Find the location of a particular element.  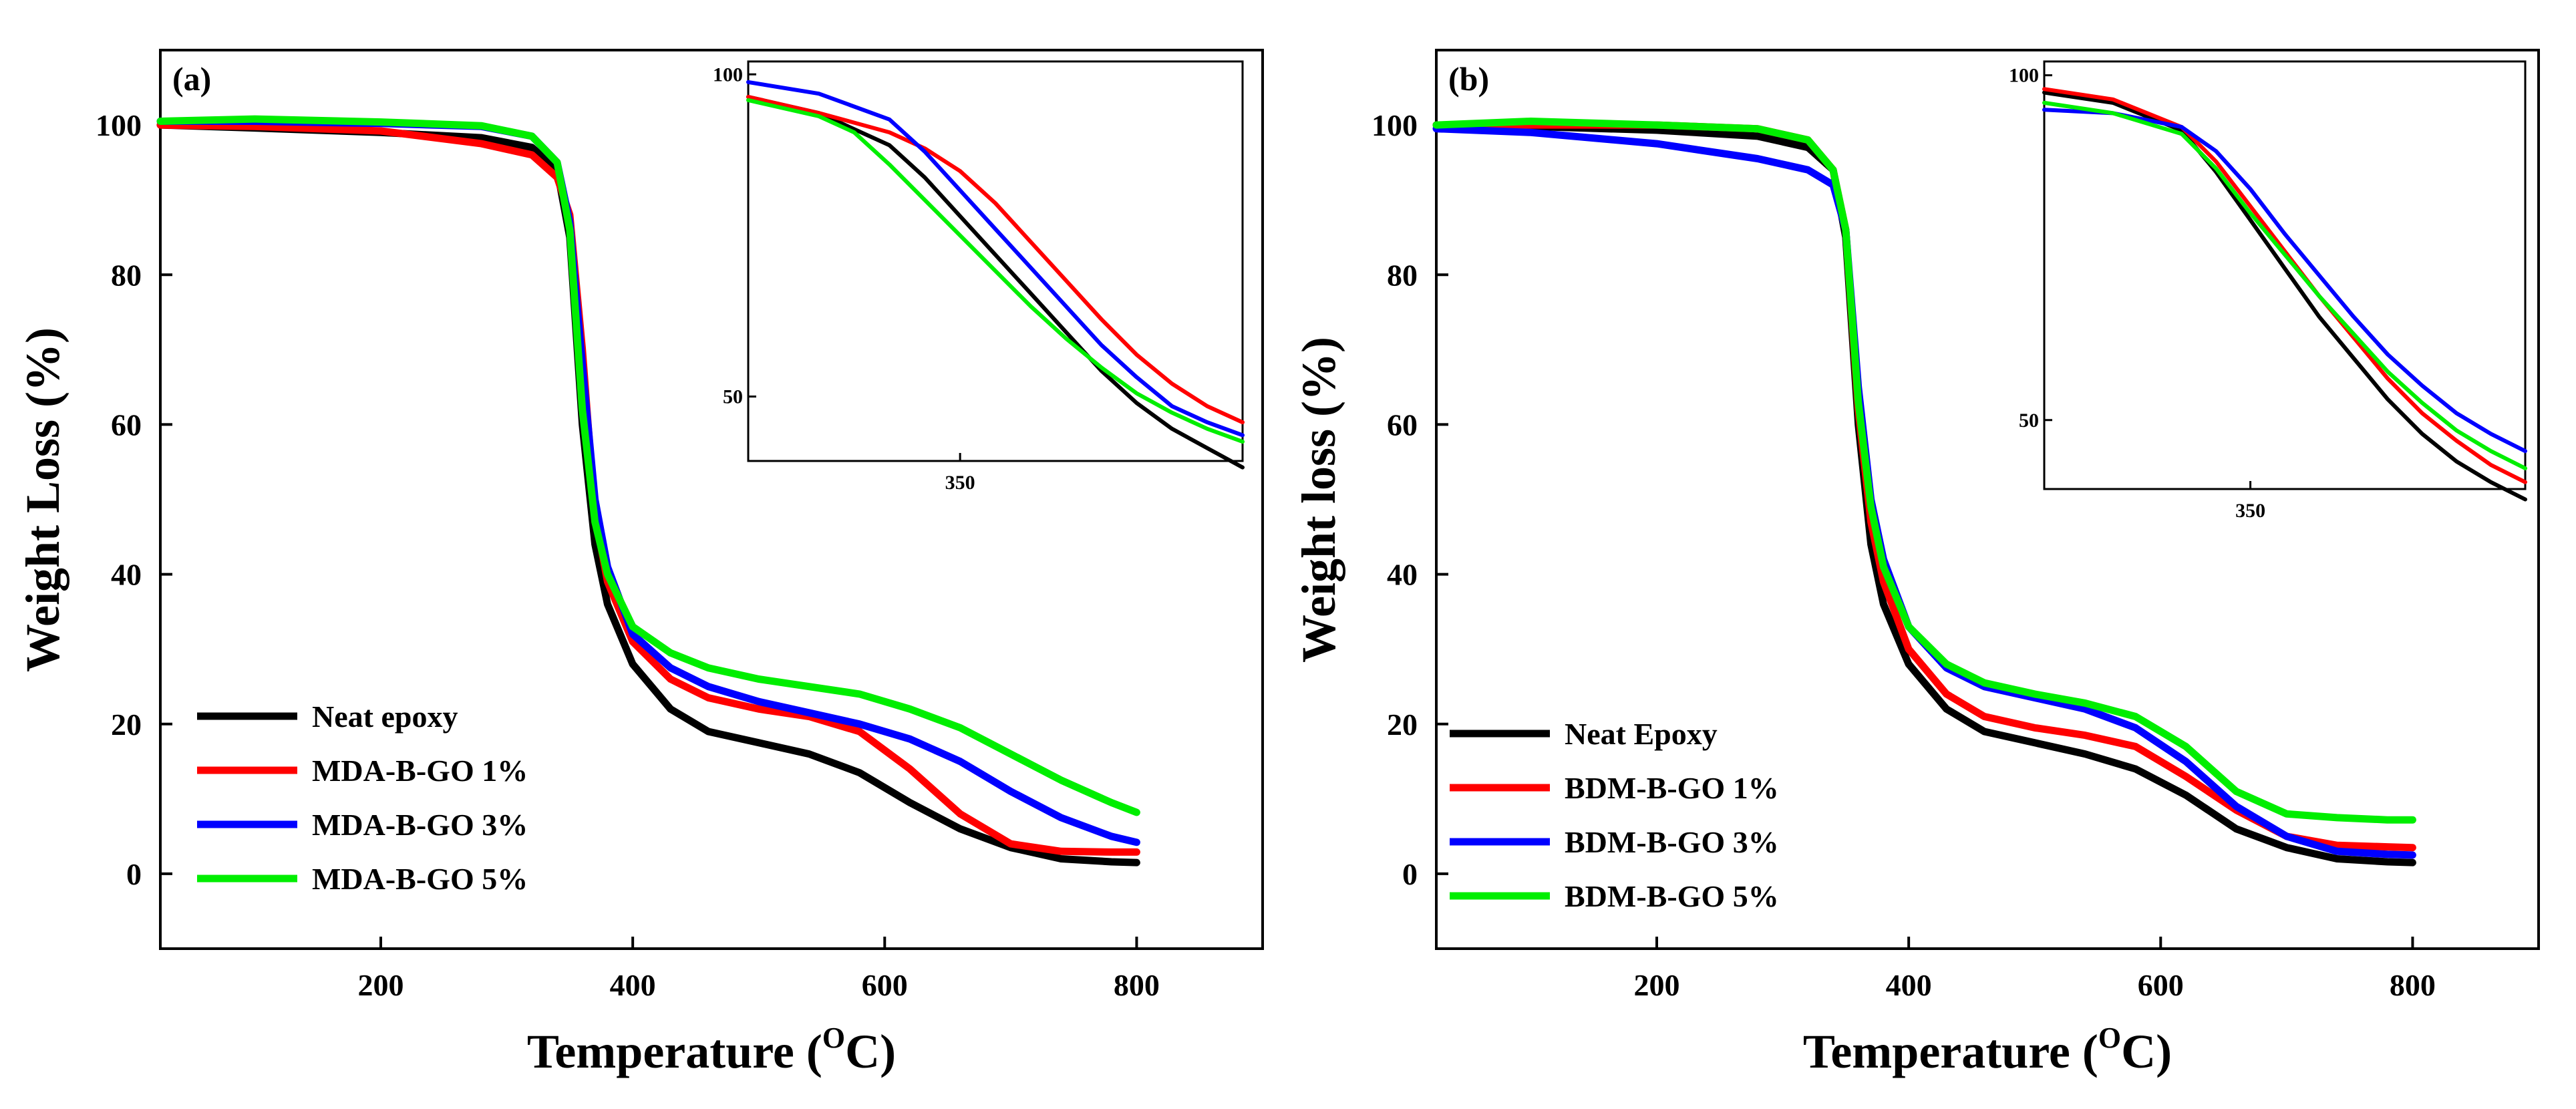

legend-entry-label: BDM-B-GO 1% is located at coordinates (1672, 788).